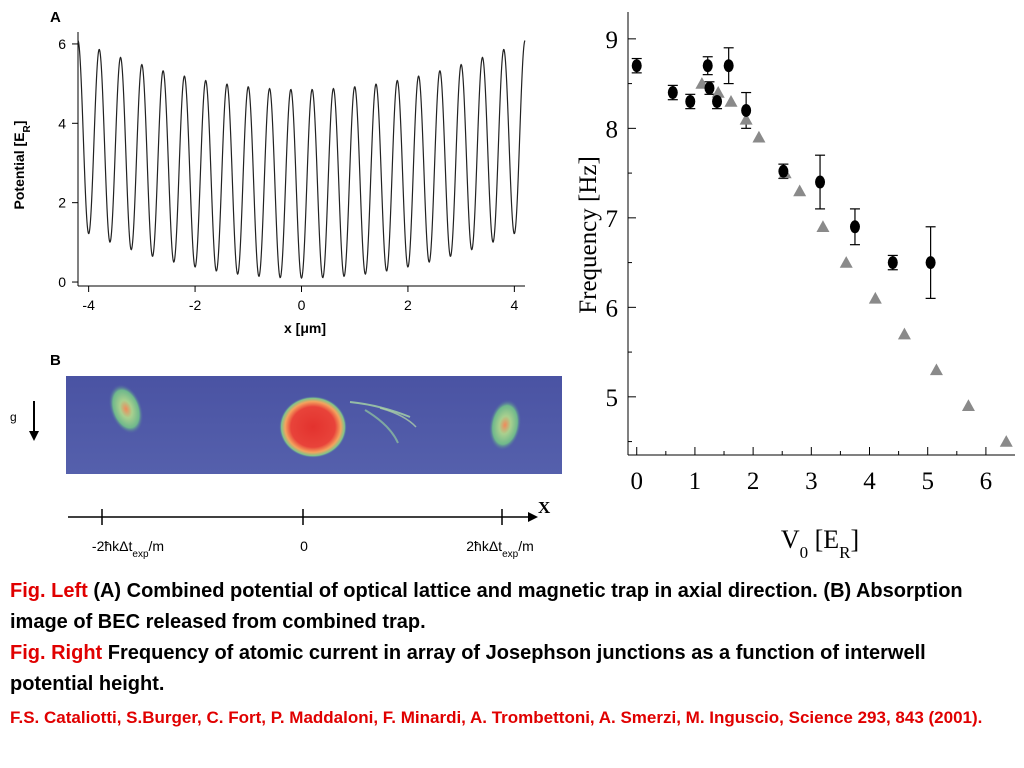 This screenshot has height=768, width=1024. What do you see at coordinates (514, 305) in the screenshot?
I see `potential-x-tick-label: 4` at bounding box center [514, 305].